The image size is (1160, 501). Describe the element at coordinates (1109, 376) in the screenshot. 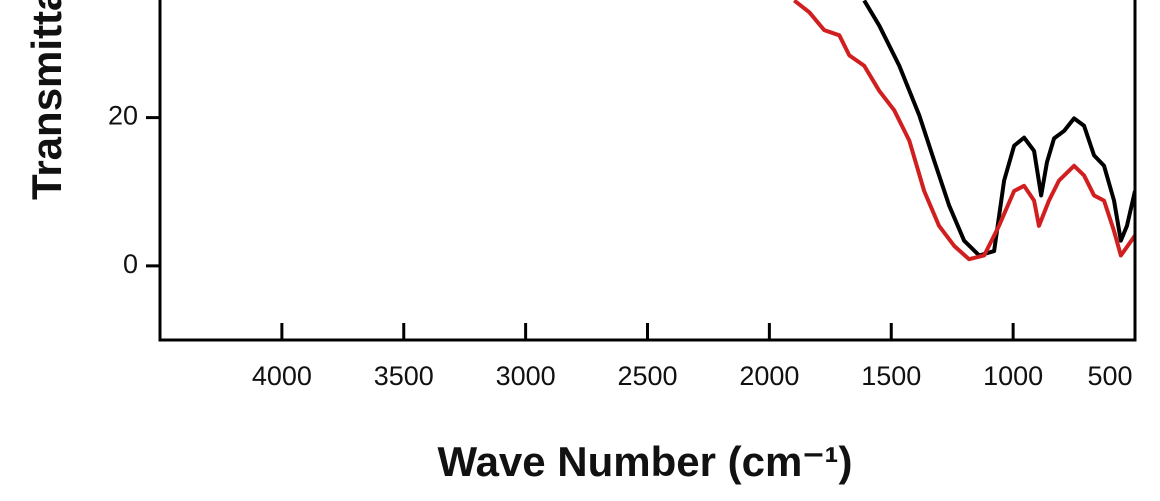

I see `x-tick-label: 500` at that location.